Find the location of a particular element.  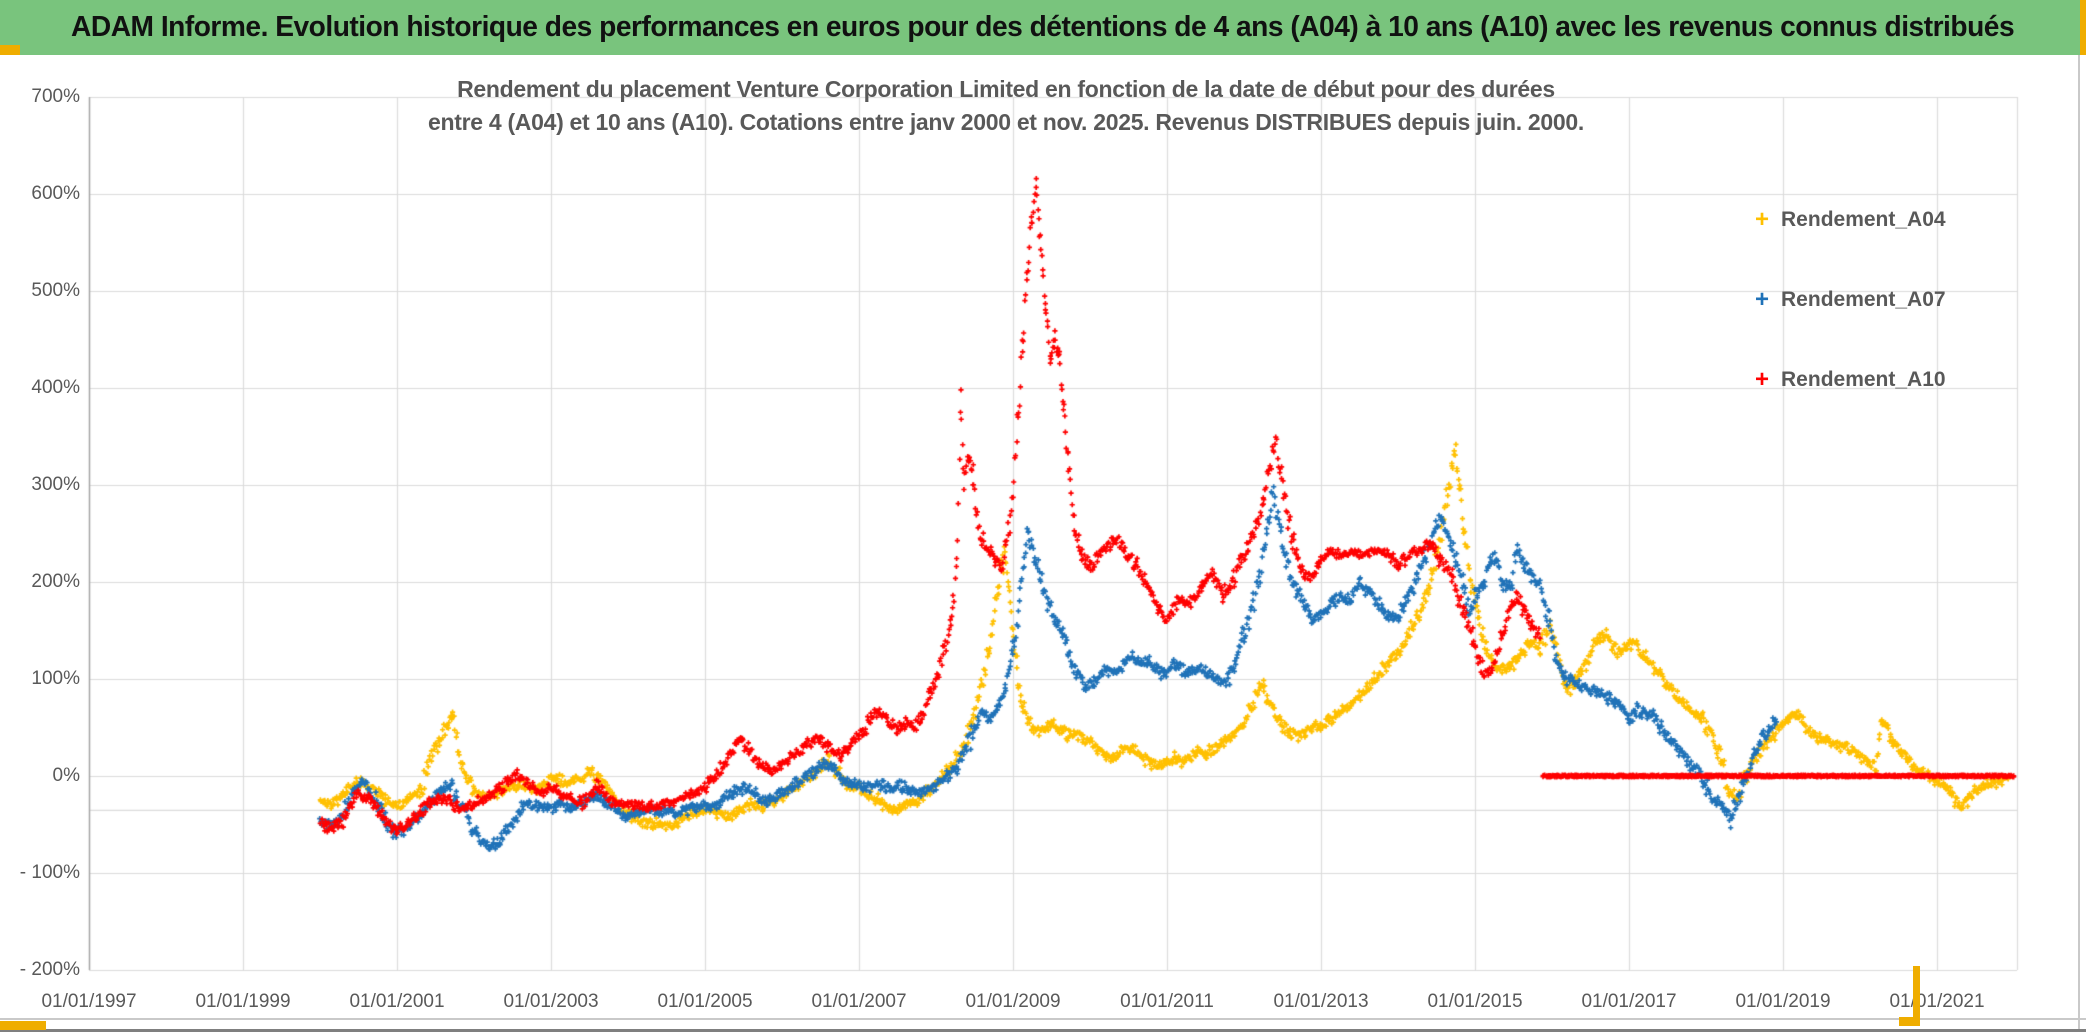

yellow-accent-top-left is located at coordinates (10, 50).